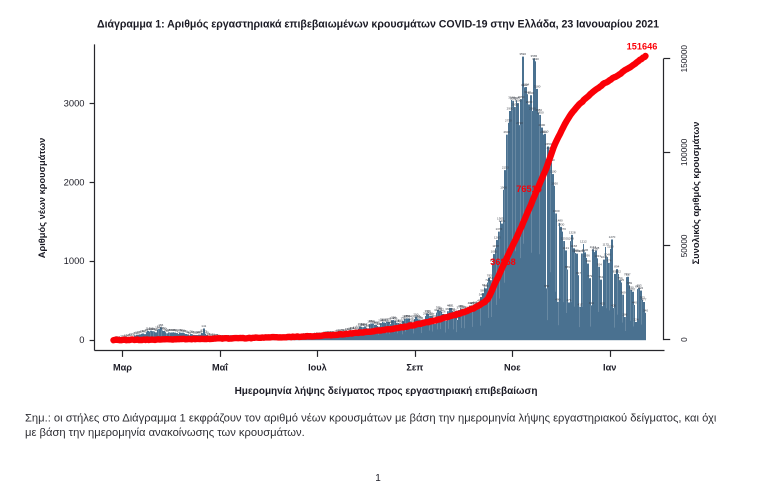 This screenshot has height=488, width=770. Describe the element at coordinates (510, 109) in the screenshot. I see `svg-text: 2900` at that location.